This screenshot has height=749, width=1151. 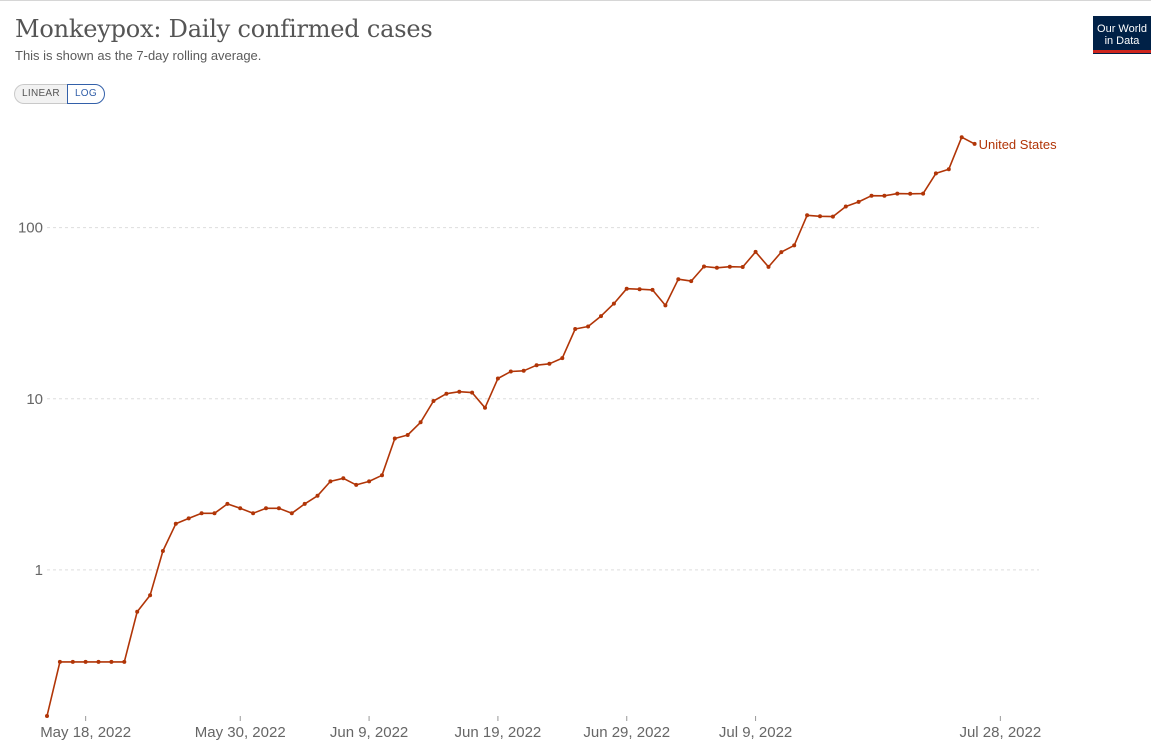 I want to click on log-scale-button: LOG, so click(x=85, y=94).